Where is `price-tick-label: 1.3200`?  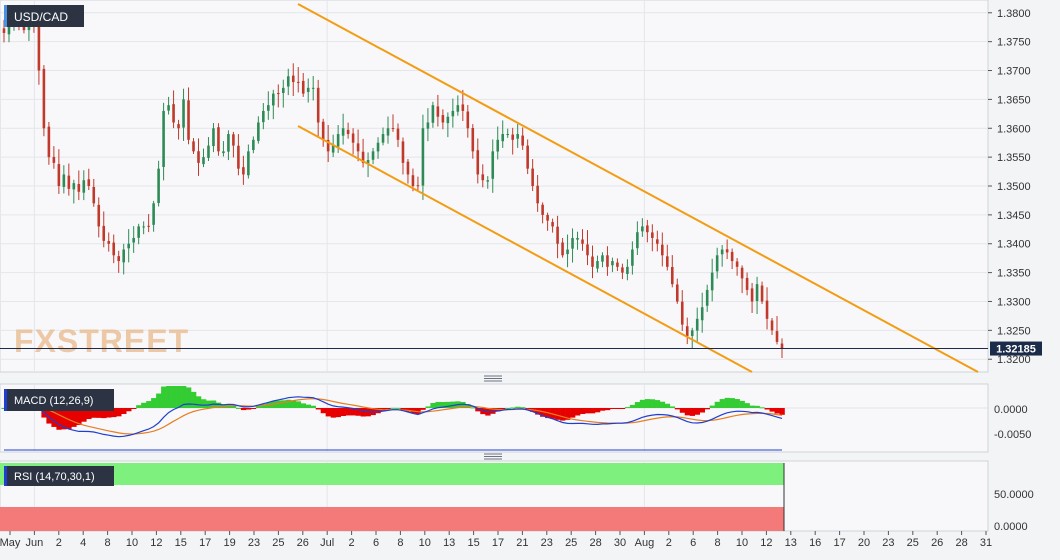
price-tick-label: 1.3200 is located at coordinates (1014, 360).